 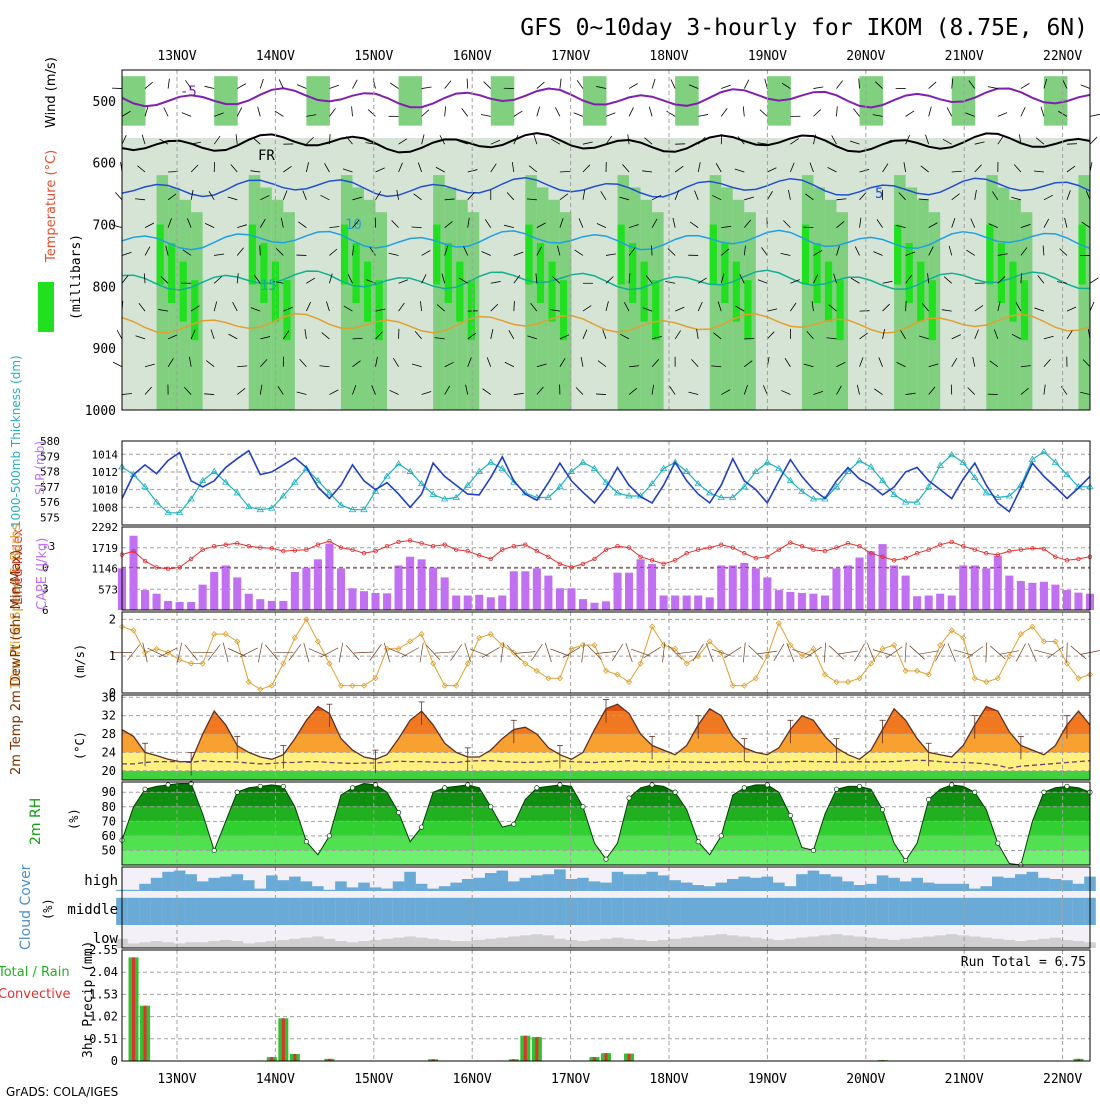 I want to click on temp-band, so click(x=606, y=775).